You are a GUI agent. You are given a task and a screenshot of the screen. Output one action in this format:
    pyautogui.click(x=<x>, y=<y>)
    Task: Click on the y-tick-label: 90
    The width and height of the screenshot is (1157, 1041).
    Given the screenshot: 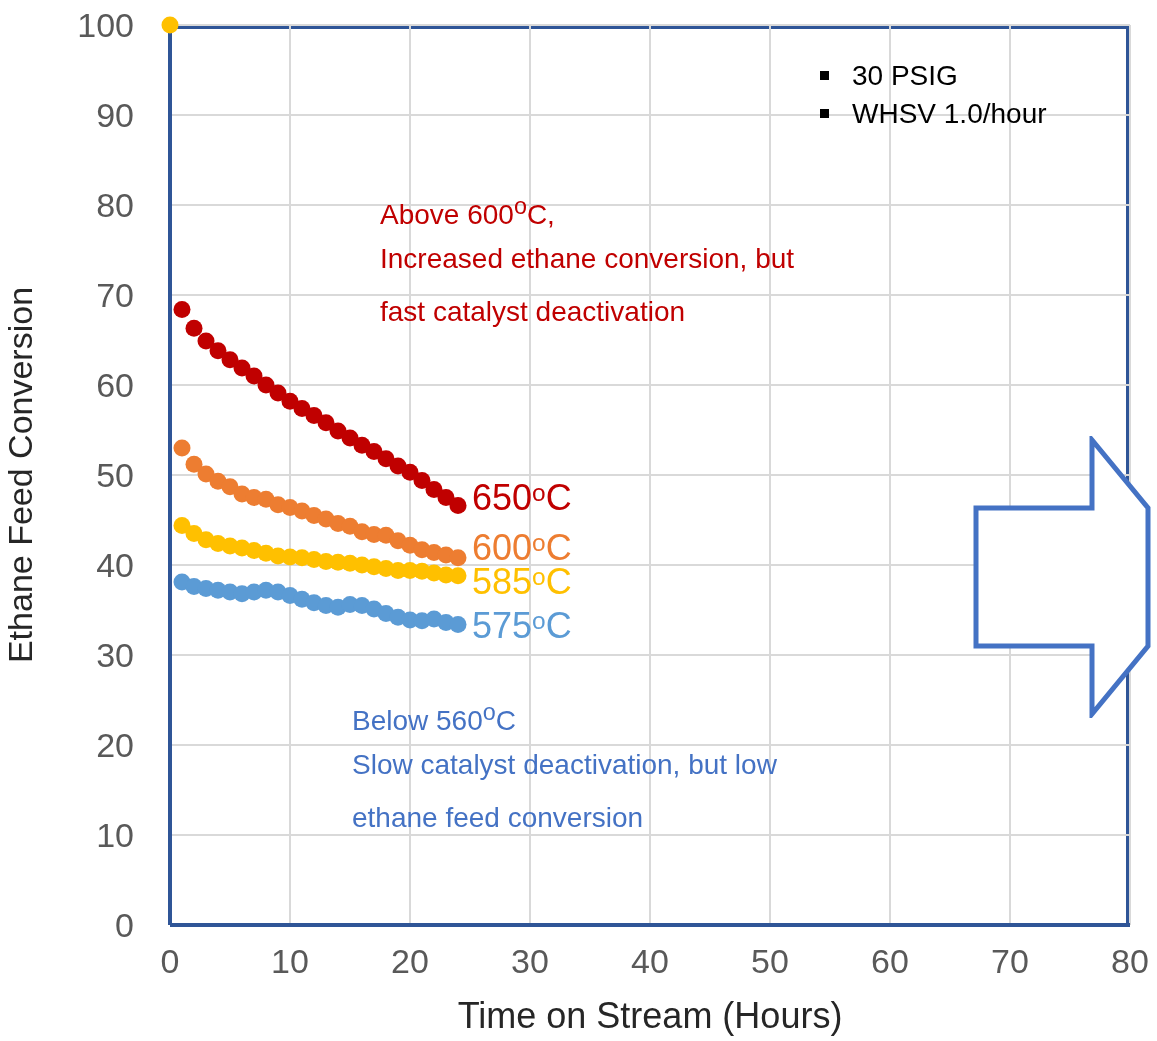 What is the action you would take?
    pyautogui.click(x=115, y=115)
    